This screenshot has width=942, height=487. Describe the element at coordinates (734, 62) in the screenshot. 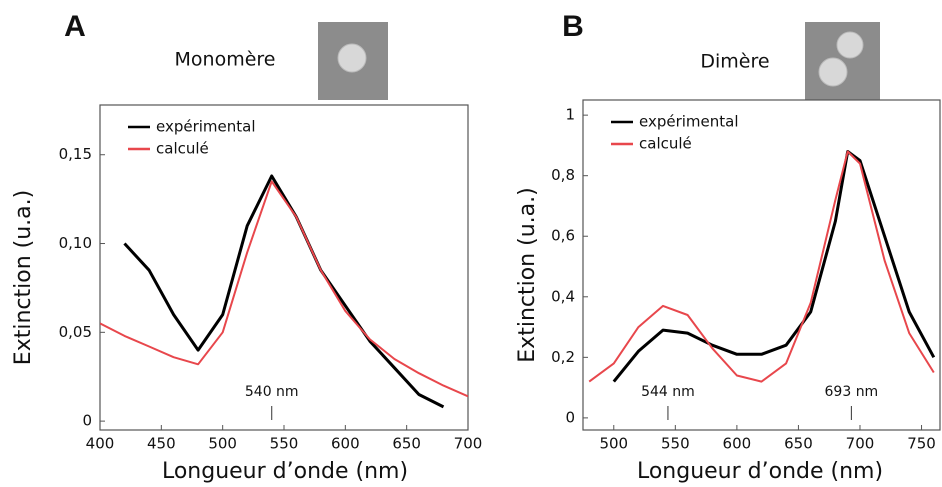

I see `panel-title: Dimère` at that location.